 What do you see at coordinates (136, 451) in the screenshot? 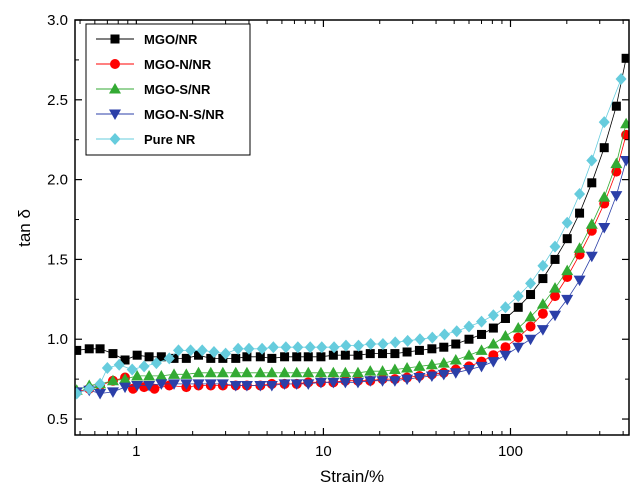
I see `x-tick-label: 1` at bounding box center [136, 451].